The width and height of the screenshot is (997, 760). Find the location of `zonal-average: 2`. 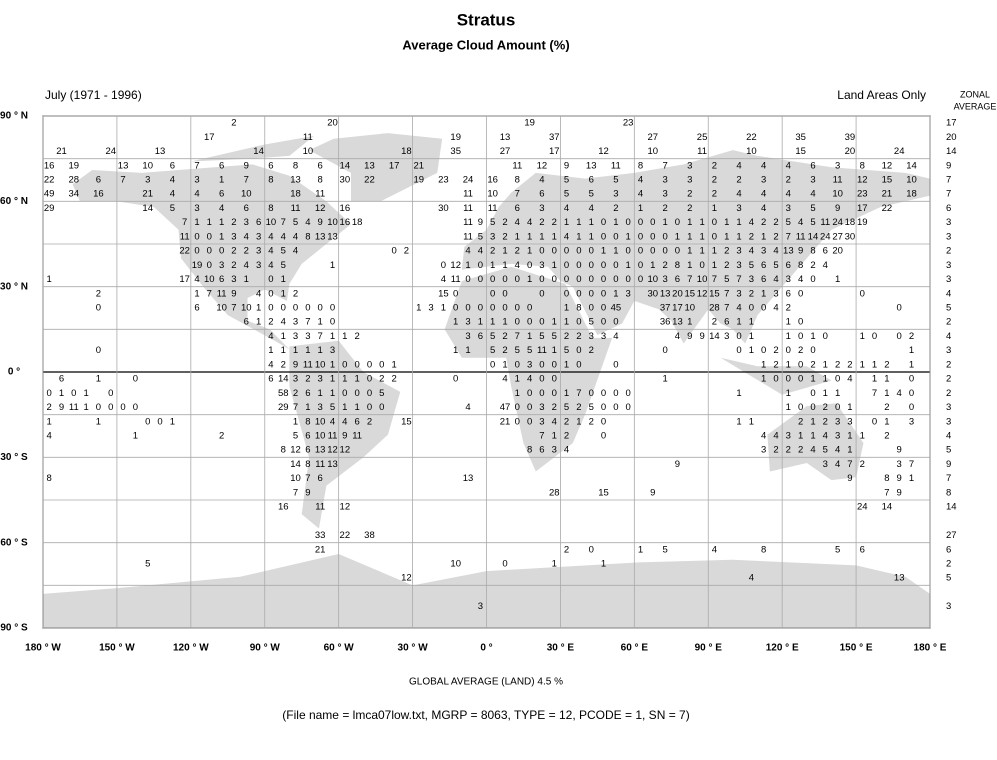

zonal-average: 2 is located at coordinates (948, 393).